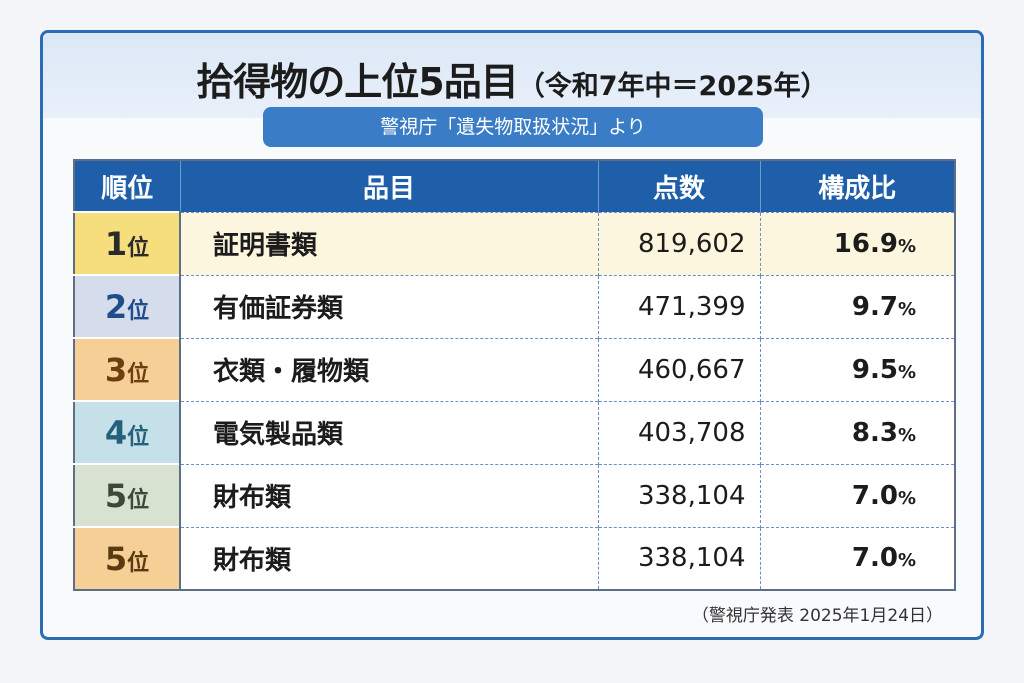 This screenshot has width=1024, height=683. What do you see at coordinates (513, 127) in the screenshot?
I see `source-badge: 警視庁「遺失物取扱状況」より` at bounding box center [513, 127].